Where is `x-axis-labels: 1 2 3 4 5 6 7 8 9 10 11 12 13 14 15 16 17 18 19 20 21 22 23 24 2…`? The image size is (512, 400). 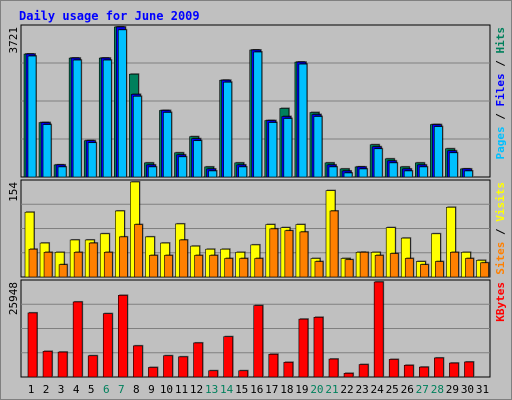
x-axis-labels: 1 2 3 4 5 6 7 8 9 10 11 12 13 14 15 16 17 18 19 20 21 22 23 24 2… is located at coordinates (258, 389).